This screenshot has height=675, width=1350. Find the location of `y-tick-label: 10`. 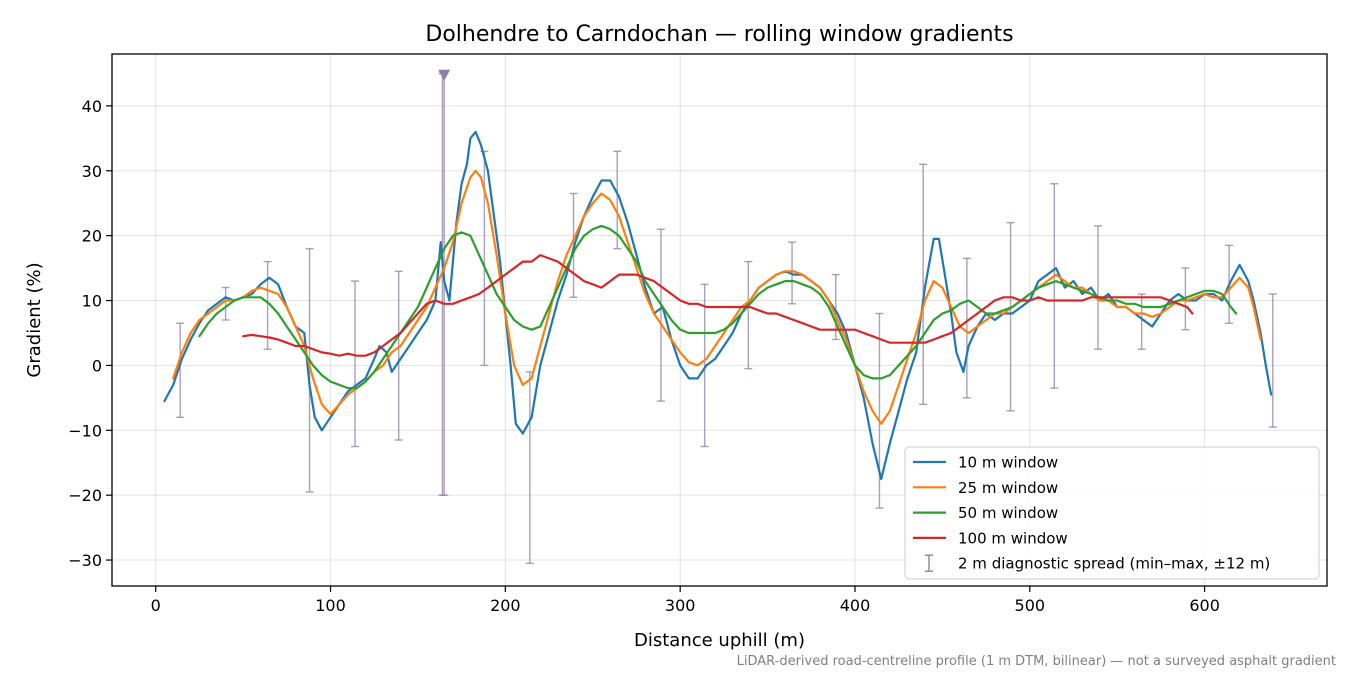

y-tick-label: 10 is located at coordinates (92, 301).